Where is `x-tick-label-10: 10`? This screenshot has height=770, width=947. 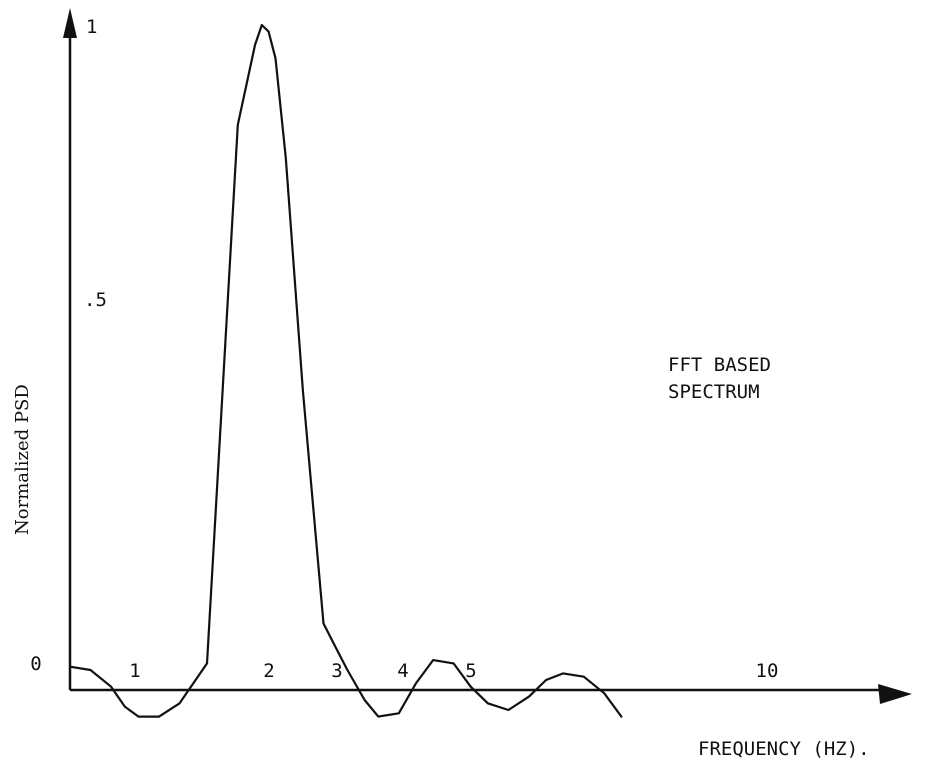 x-tick-label-10: 10 is located at coordinates (767, 671).